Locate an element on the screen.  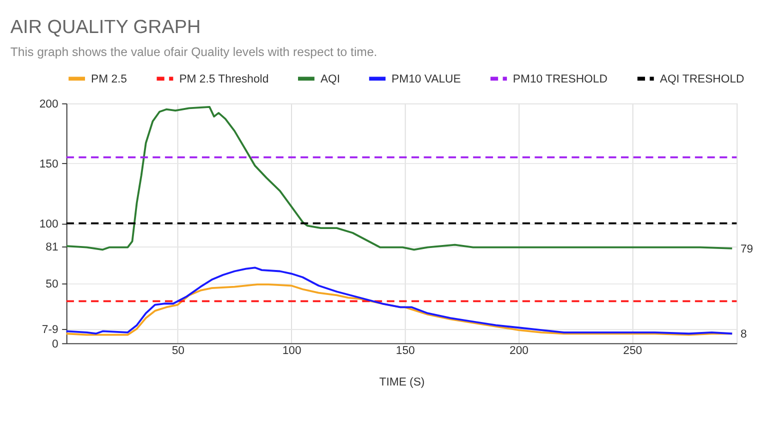
x-axis-title: TIME (S) is located at coordinates (402, 382).